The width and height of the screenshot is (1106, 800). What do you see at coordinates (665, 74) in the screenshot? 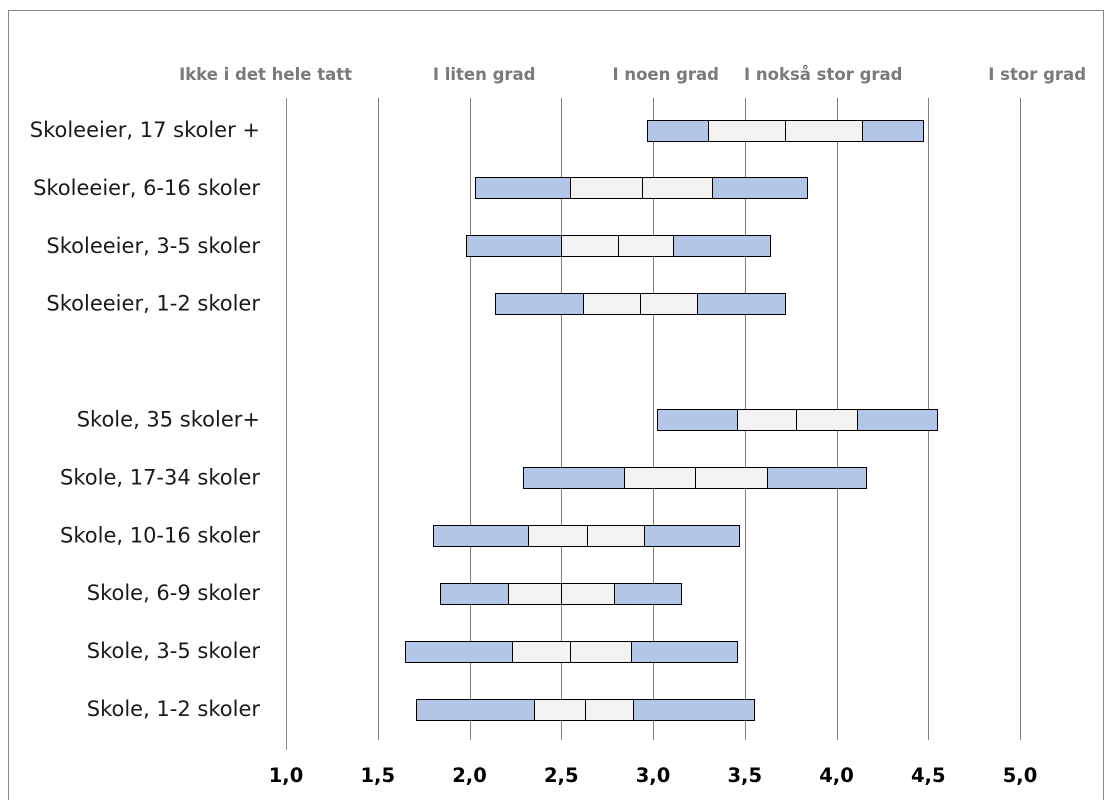
I see `scale-label: I noen grad` at bounding box center [665, 74].